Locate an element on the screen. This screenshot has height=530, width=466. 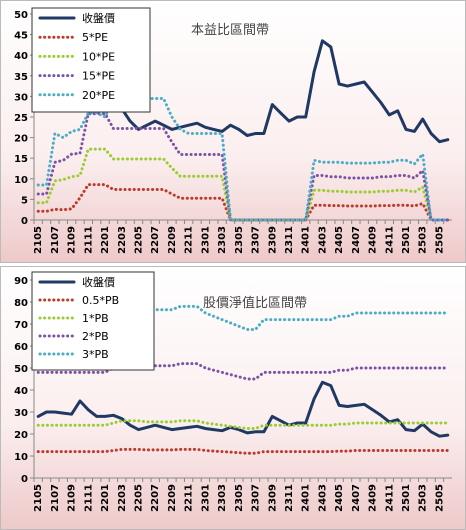
chart-title: 股價淨值比區間帶 is located at coordinates (255, 303).